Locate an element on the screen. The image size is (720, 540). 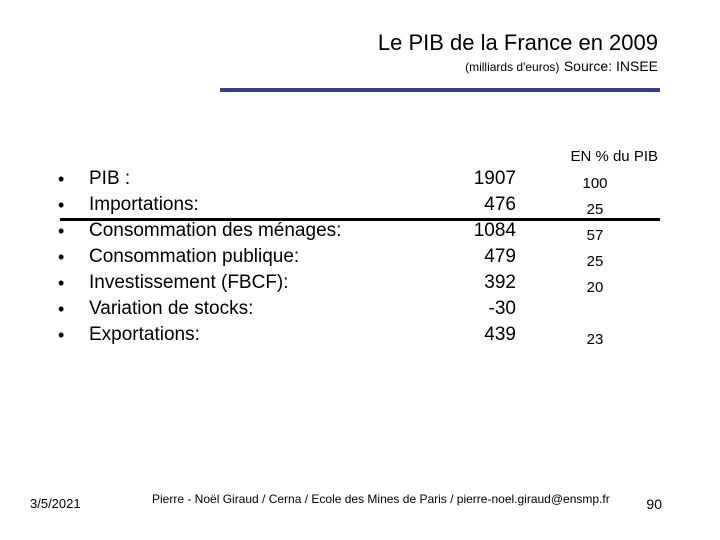
table-row: • Consommation des ménages: 1084 57 is located at coordinates (363, 232).